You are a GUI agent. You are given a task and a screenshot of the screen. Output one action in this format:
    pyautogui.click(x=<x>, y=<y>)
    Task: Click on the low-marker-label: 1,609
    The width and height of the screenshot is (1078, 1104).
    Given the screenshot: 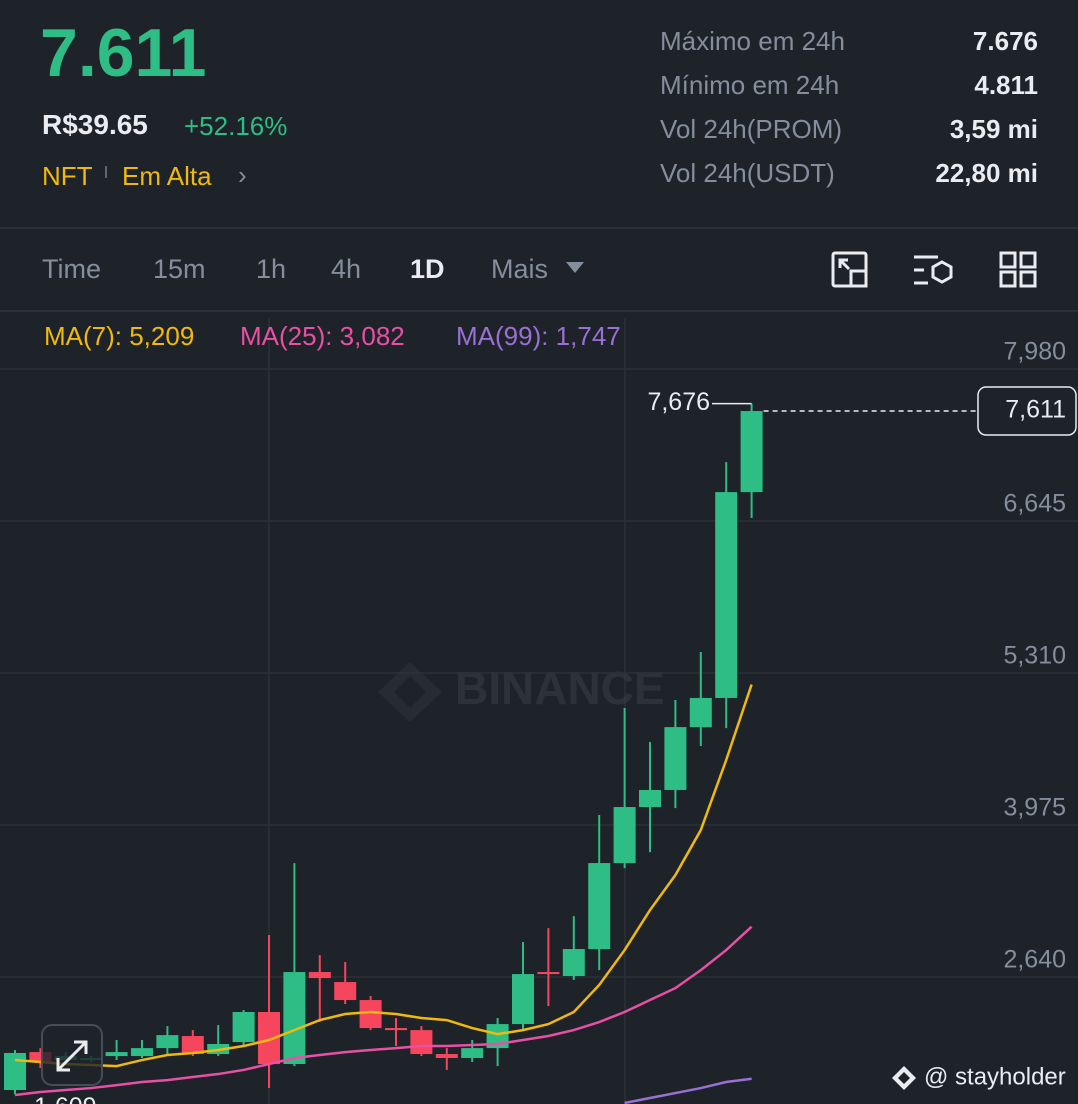 What is the action you would take?
    pyautogui.click(x=65, y=1098)
    